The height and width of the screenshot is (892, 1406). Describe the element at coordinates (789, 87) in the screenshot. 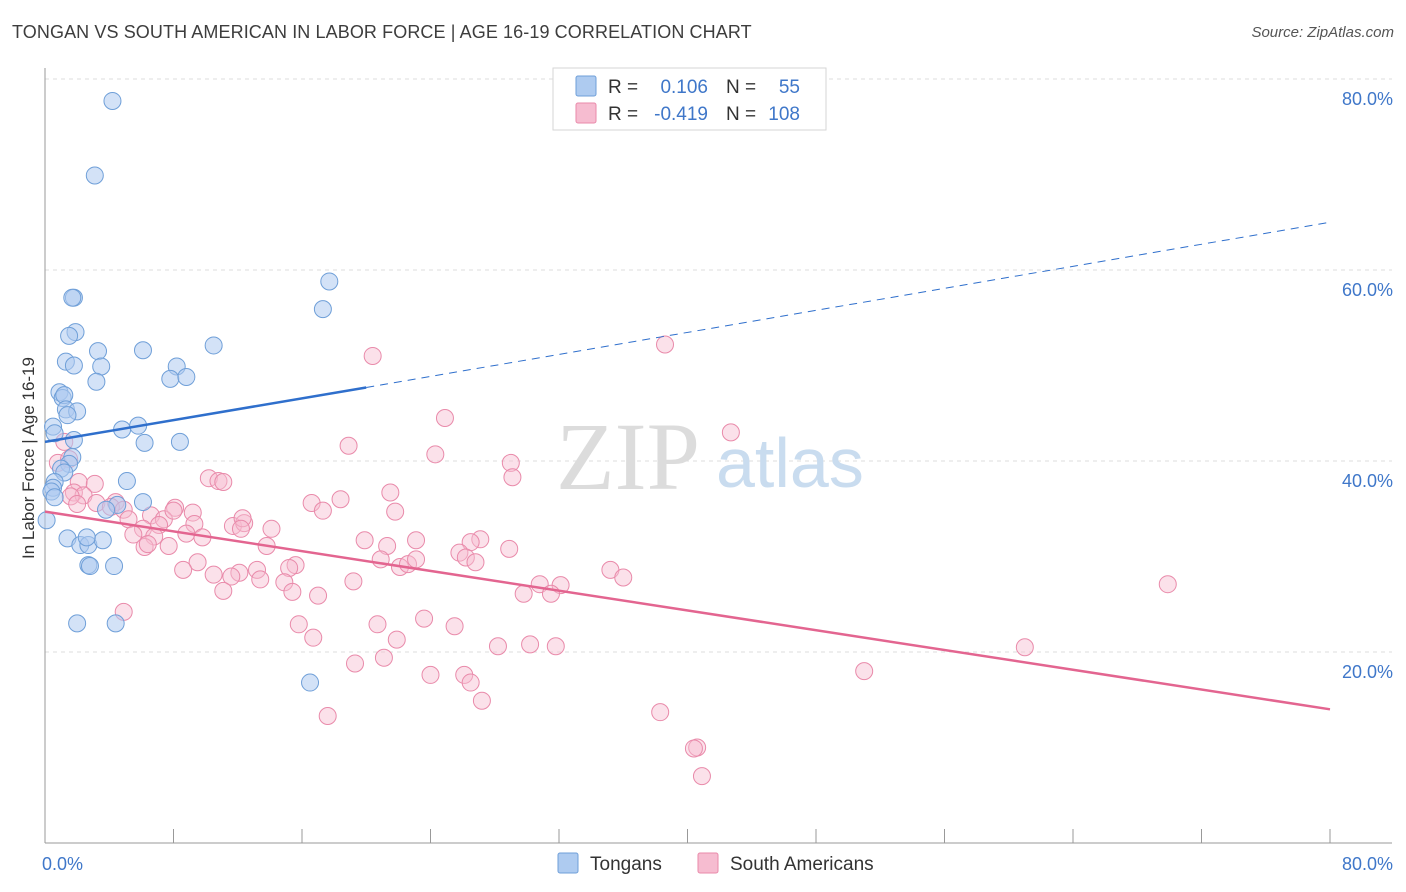

I see `legend-n-value-tongans: 55` at that location.